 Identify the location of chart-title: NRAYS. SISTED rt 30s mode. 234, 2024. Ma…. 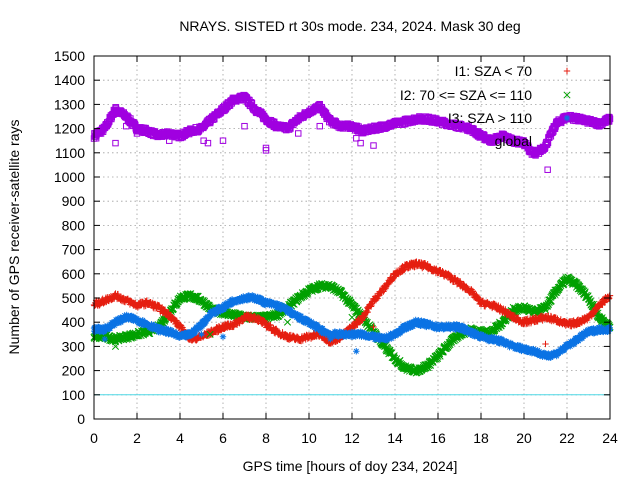
(349, 26).